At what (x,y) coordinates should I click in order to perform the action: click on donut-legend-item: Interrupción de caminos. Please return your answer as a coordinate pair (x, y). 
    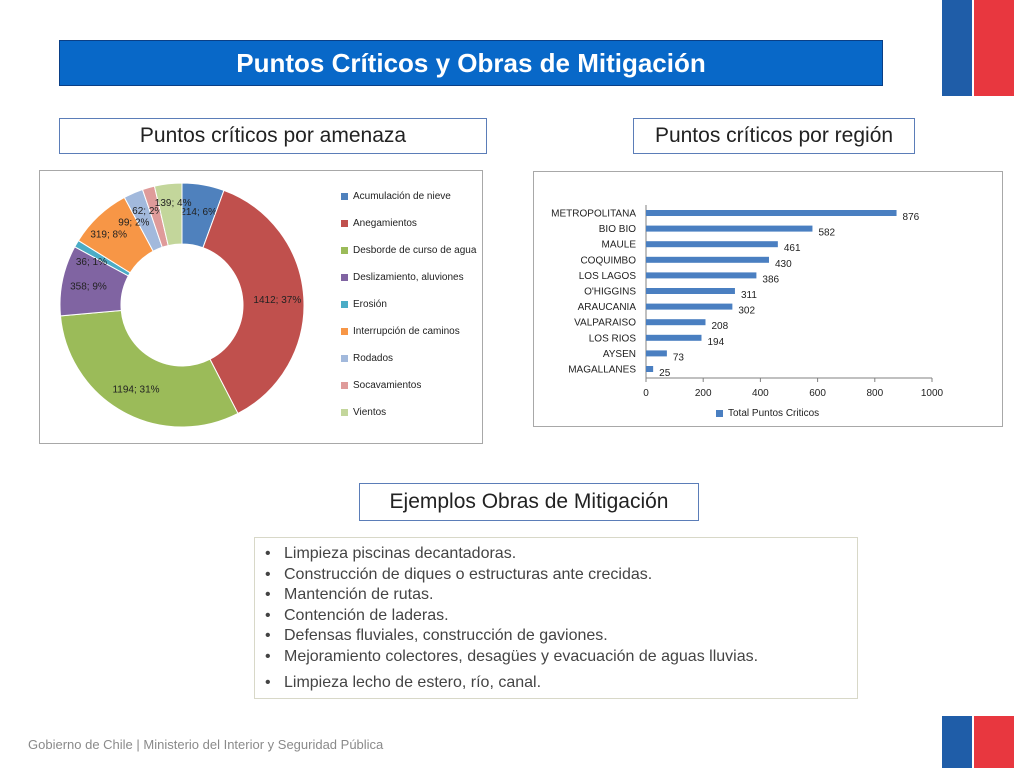
    Looking at the image, I should click on (411, 331).